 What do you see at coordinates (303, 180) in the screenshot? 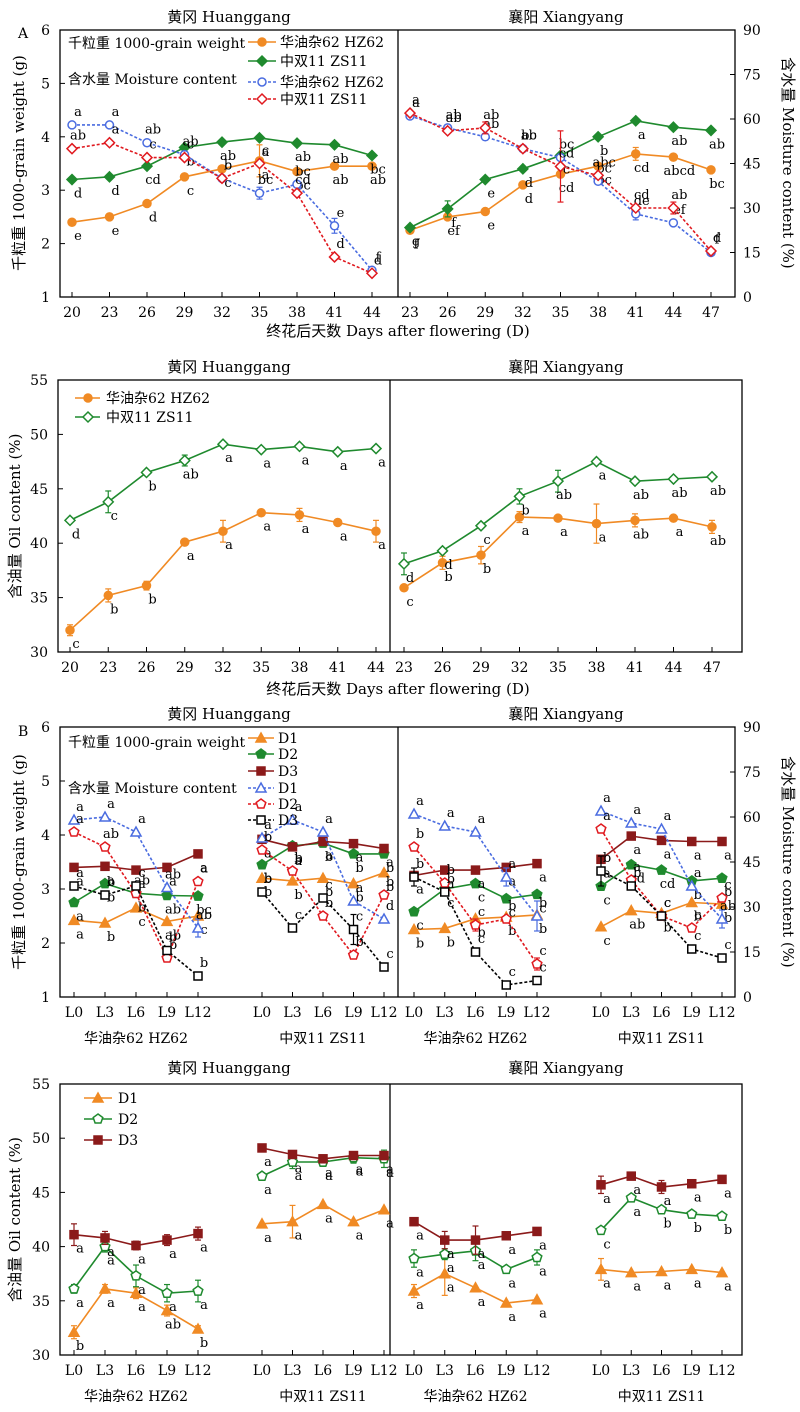
I see `a-top-hg-zs11-moisture-significance-label: cd` at bounding box center [303, 180].